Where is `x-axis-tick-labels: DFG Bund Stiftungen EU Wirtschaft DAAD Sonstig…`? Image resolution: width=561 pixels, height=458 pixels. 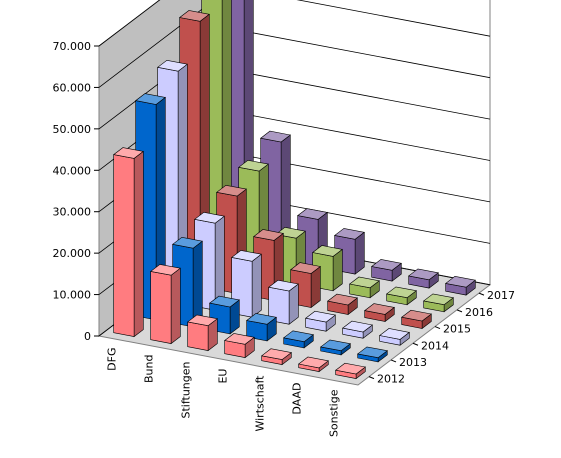
x-axis-tick-labels: DFG Bund Stiftungen EU Wirtschaft DAAD Sonstig… is located at coordinates (223, 393).